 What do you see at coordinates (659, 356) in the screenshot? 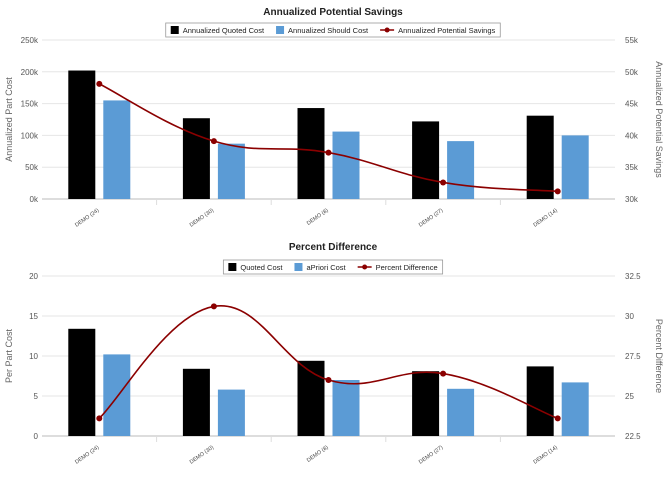
I see `y2-axis-title: Percent Difference` at bounding box center [659, 356].